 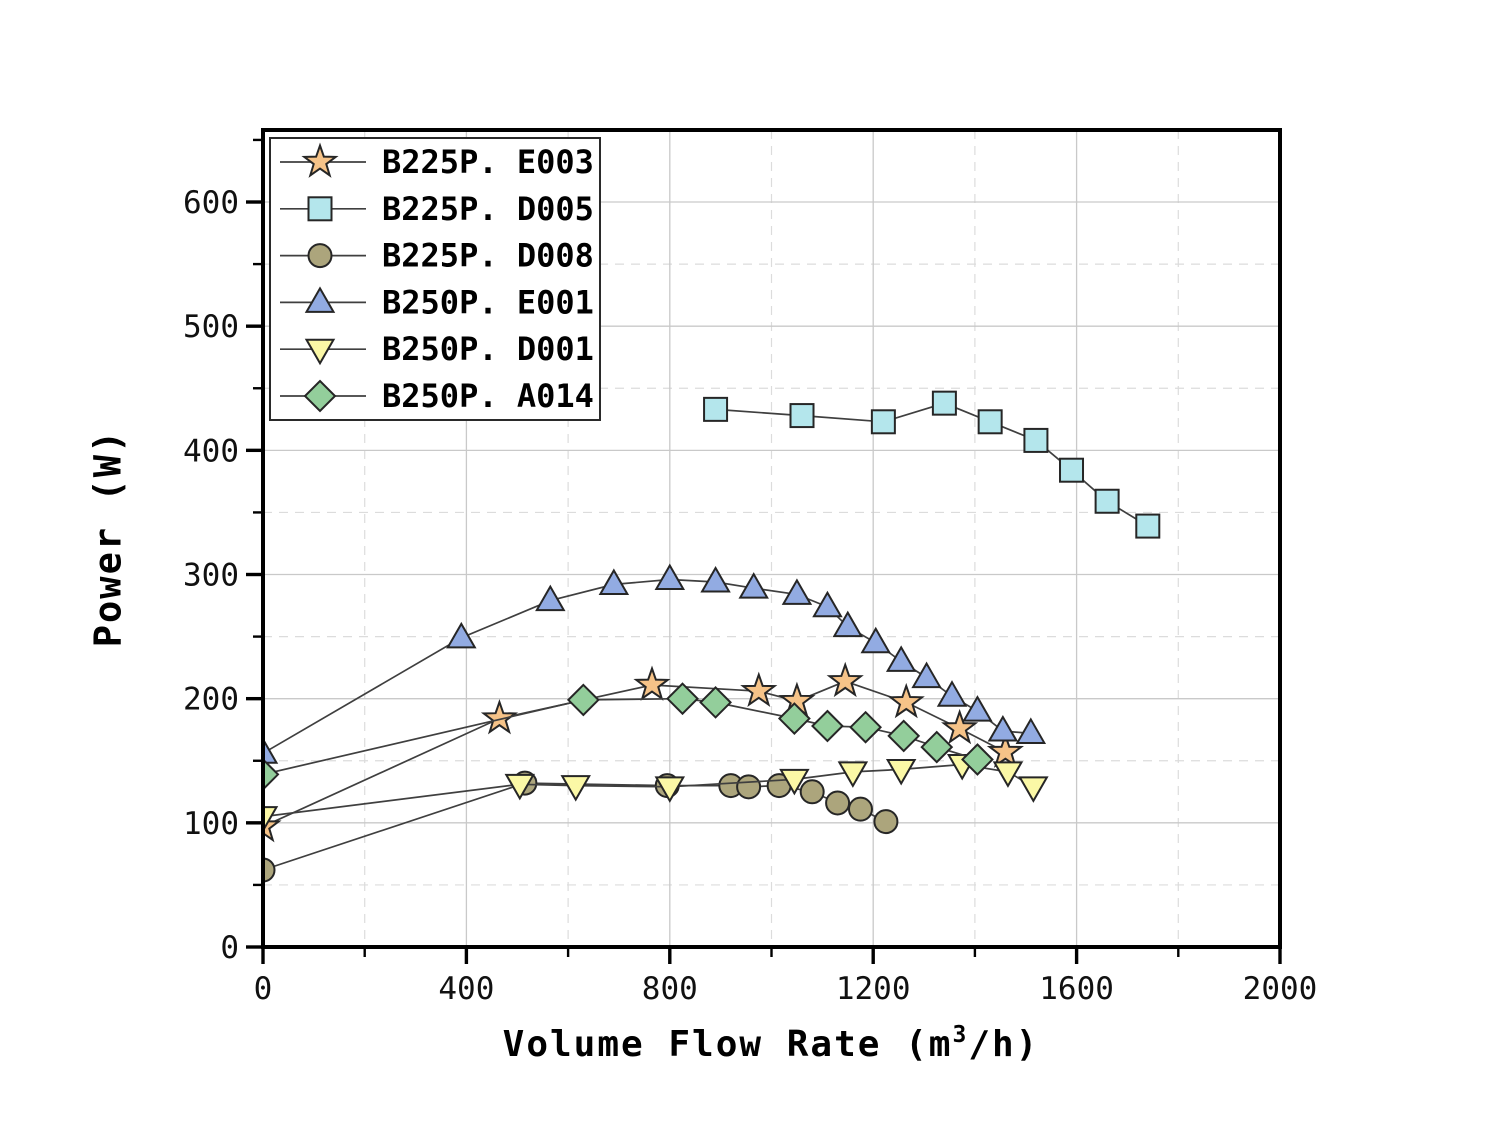 I want to click on series-line, so click(x=620, y=736).